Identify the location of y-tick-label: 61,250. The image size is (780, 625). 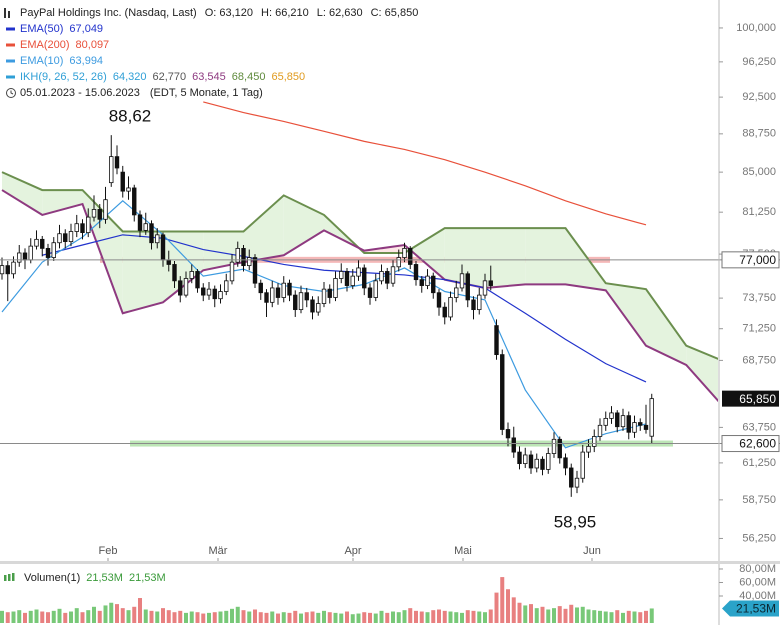
(759, 463).